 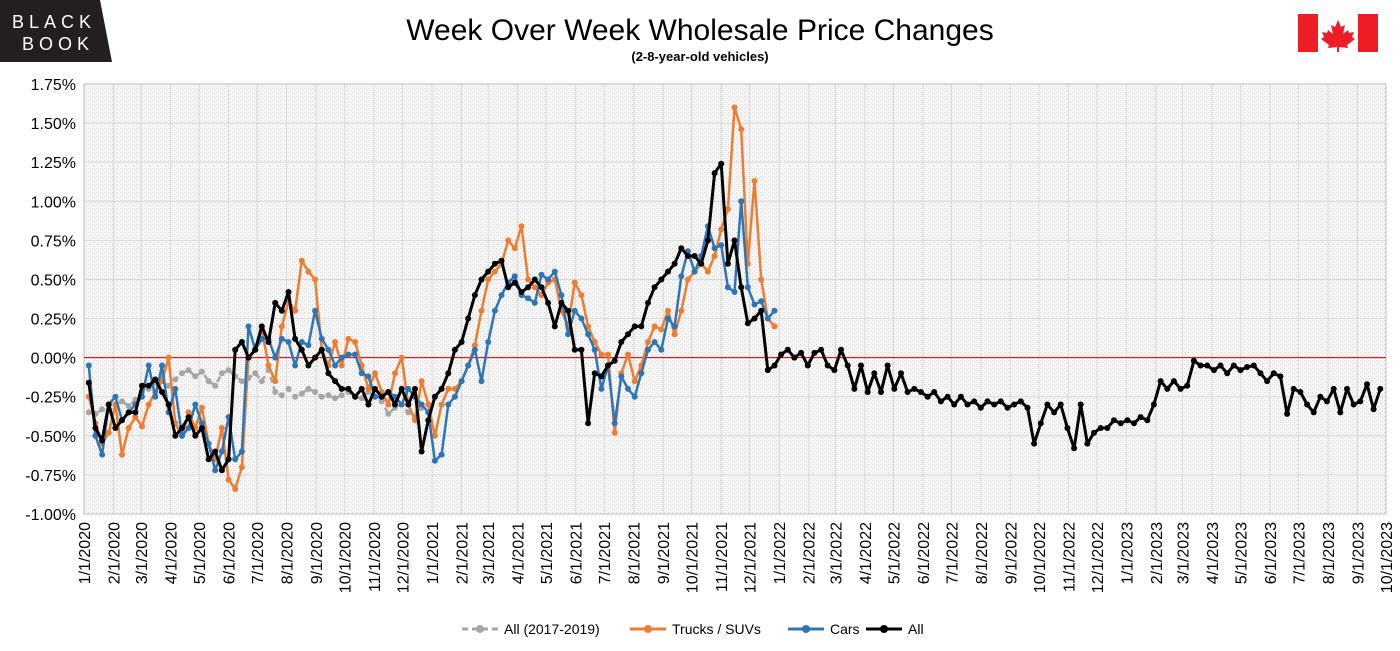 What do you see at coordinates (53, 163) in the screenshot?
I see `y-tick-label: 1.25%` at bounding box center [53, 163].